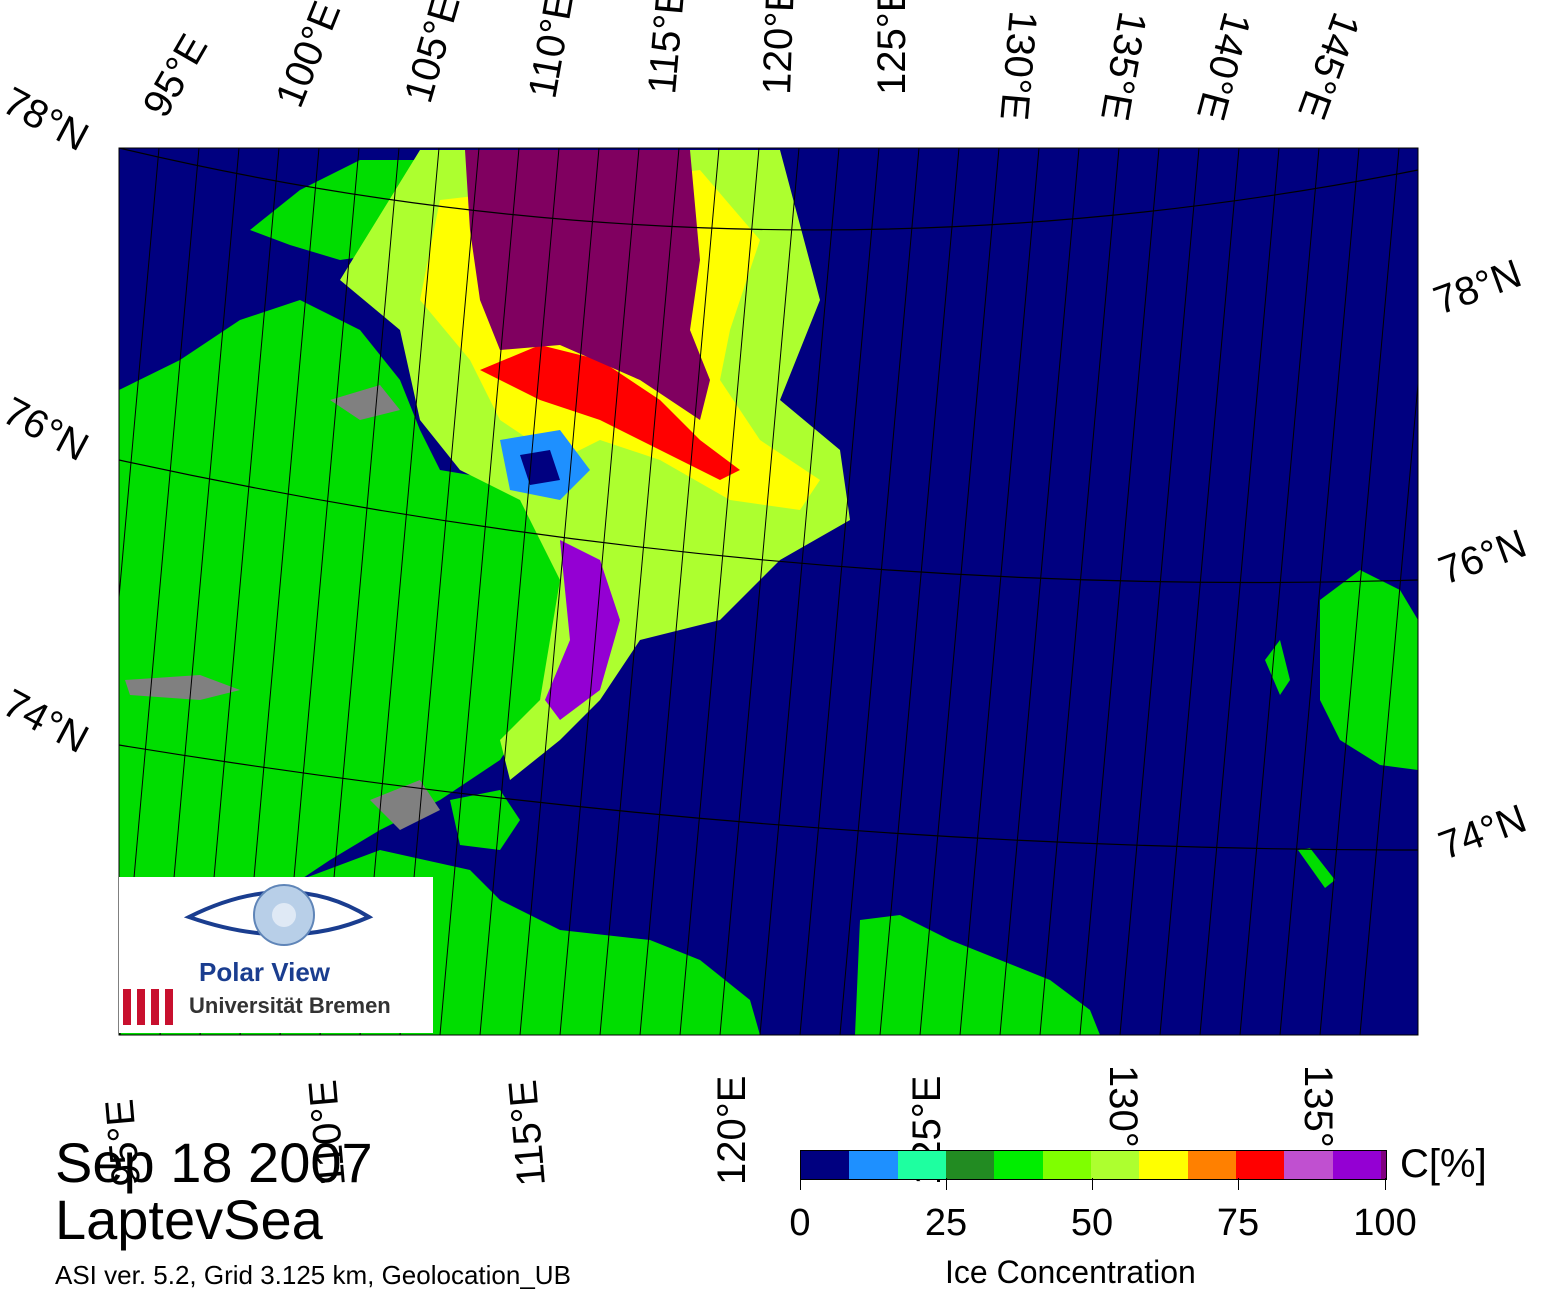 The image size is (1544, 1292). Describe the element at coordinates (309, 56) in the screenshot. I see `lon-label-top: 100°E` at that location.